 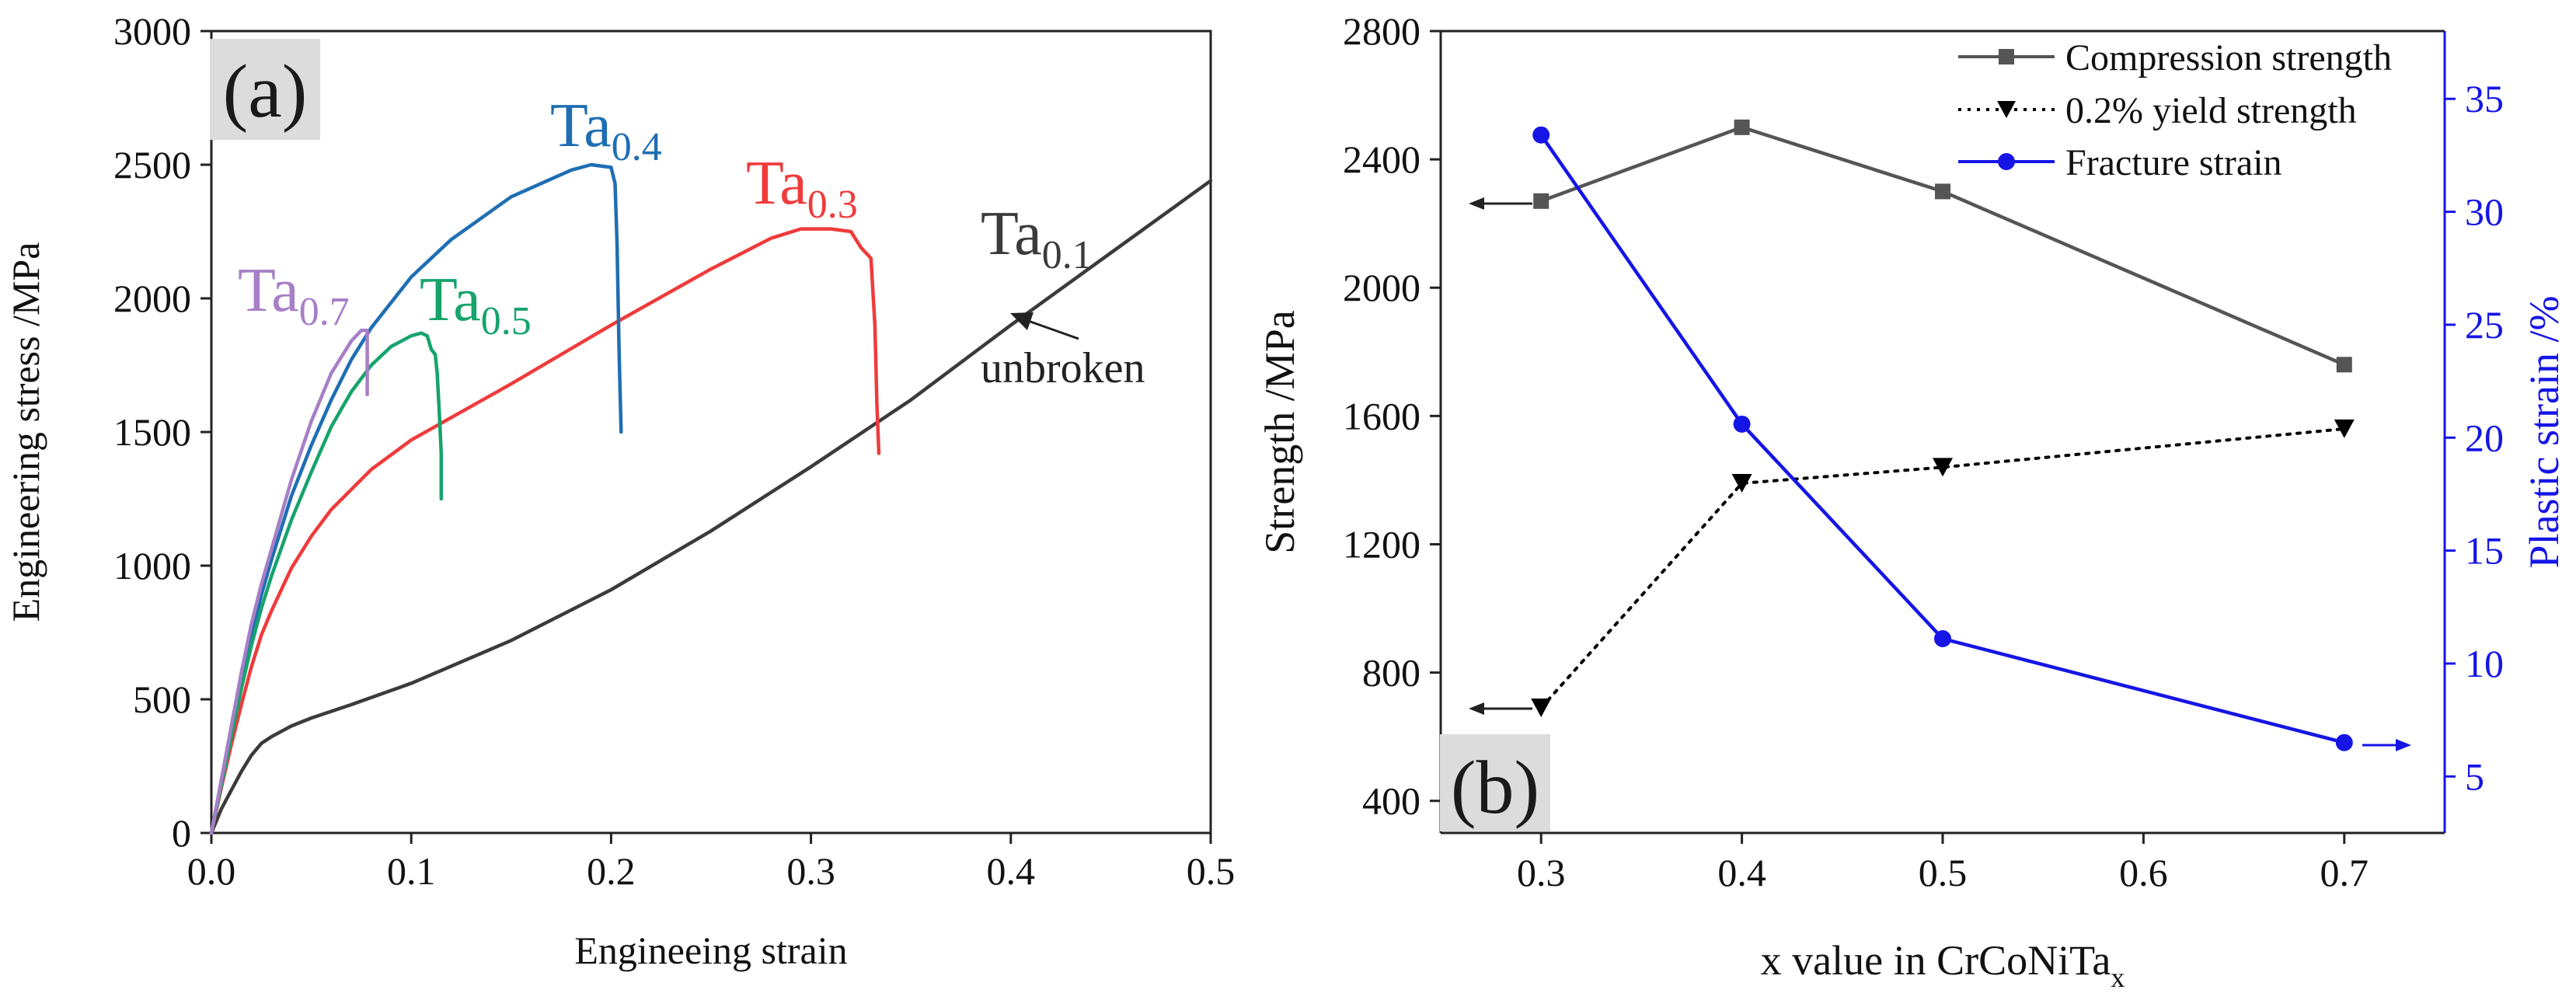 What do you see at coordinates (1381, 415) in the screenshot?
I see `panel-b-left-tick-label: 1600` at bounding box center [1381, 415].